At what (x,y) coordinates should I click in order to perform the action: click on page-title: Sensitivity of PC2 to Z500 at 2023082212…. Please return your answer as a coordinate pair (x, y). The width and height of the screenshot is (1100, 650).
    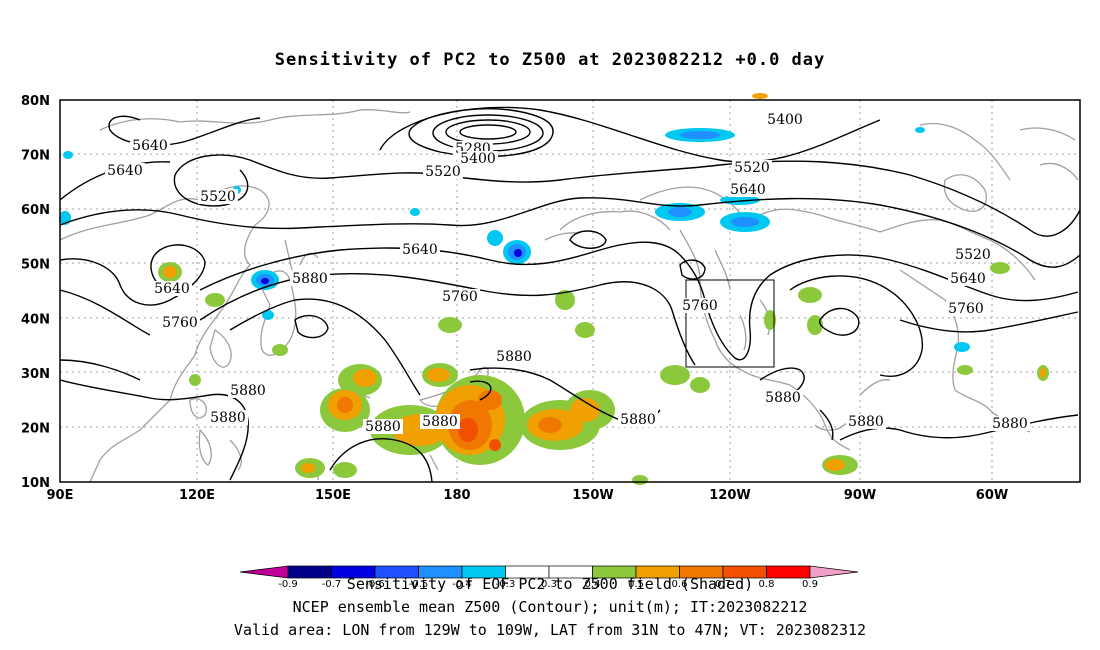
    Looking at the image, I should click on (550, 60).